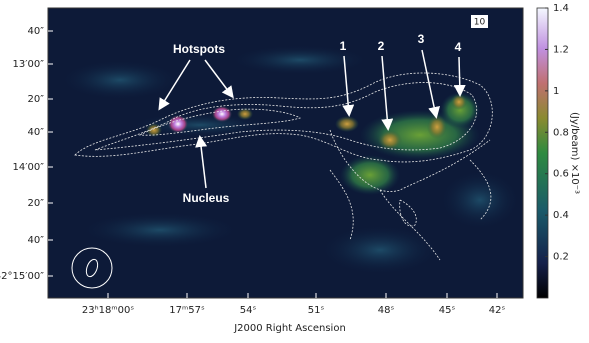 The height and width of the screenshot is (343, 589). Describe the element at coordinates (421, 39) in the screenshot. I see `annotation: 3` at that location.